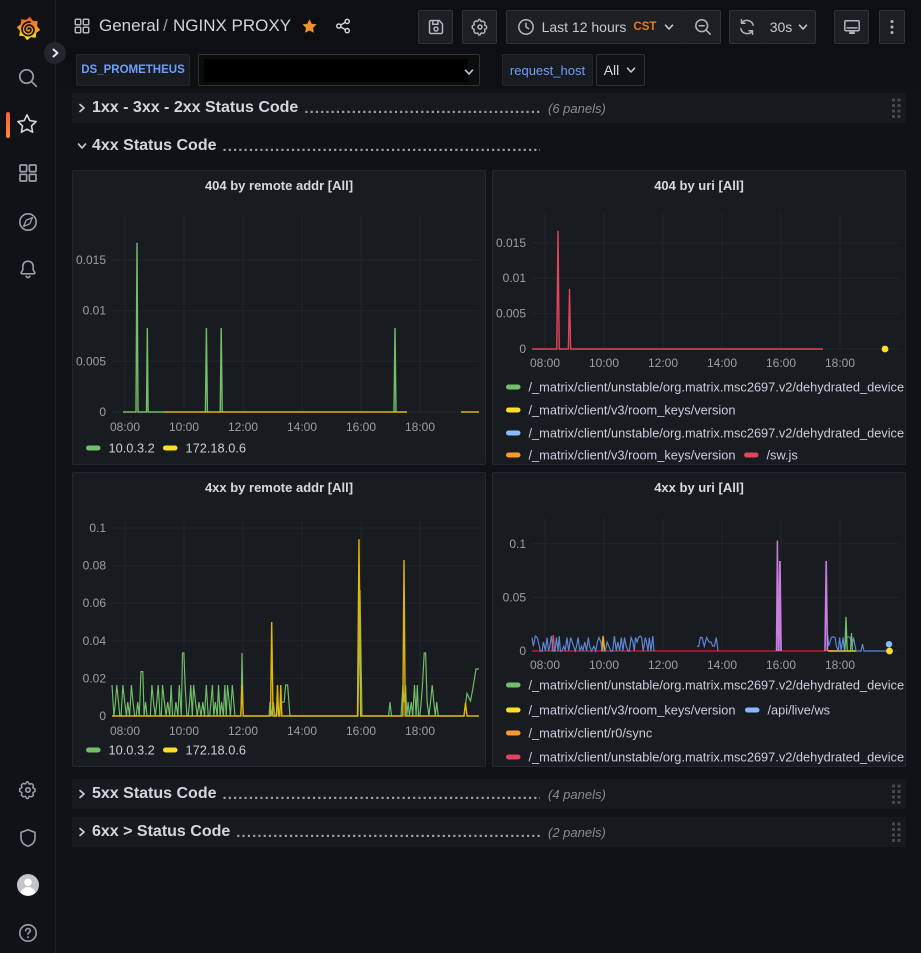 The image size is (921, 953). I want to click on svg-text: 0.02, so click(95, 678).